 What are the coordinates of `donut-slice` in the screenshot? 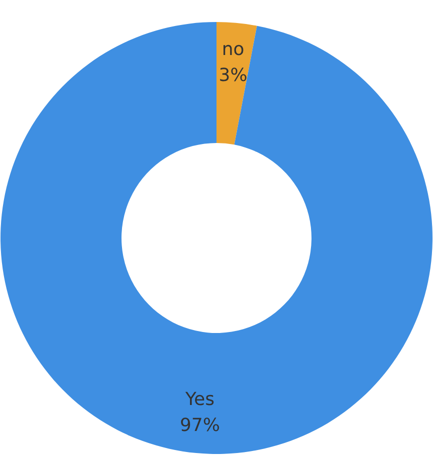 It's located at (236, 83).